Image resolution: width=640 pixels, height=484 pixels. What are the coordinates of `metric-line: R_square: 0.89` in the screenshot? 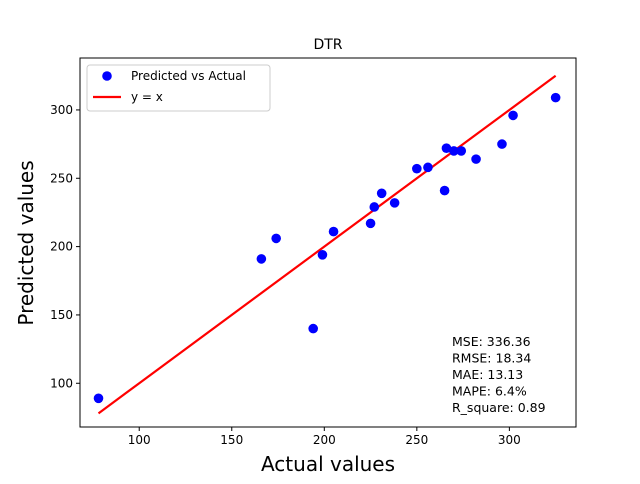 It's located at (499, 407).